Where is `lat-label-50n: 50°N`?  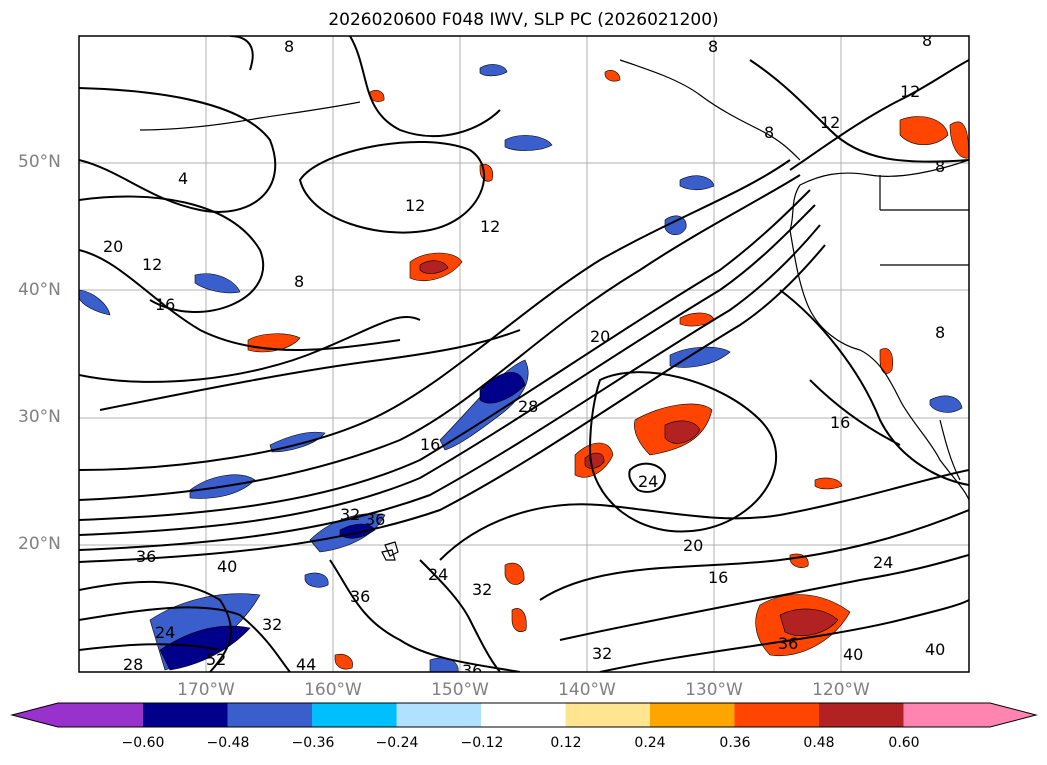 lat-label-50n: 50°N is located at coordinates (39, 162).